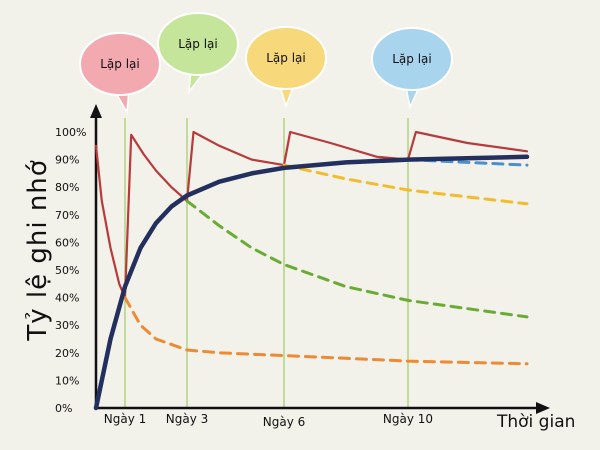 Image resolution: width=600 pixels, height=450 pixels. Describe the element at coordinates (535, 422) in the screenshot. I see `x-axis-label: Thời gian` at that location.